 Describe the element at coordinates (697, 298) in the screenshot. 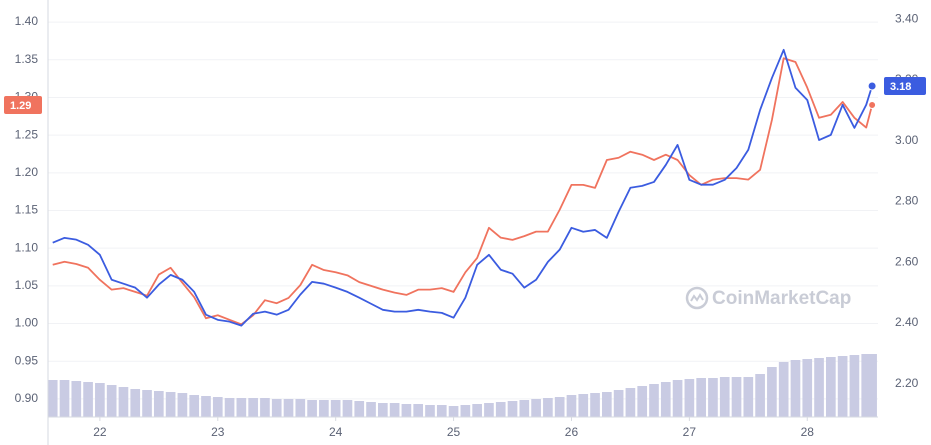

I see `watermark-logo` at that location.